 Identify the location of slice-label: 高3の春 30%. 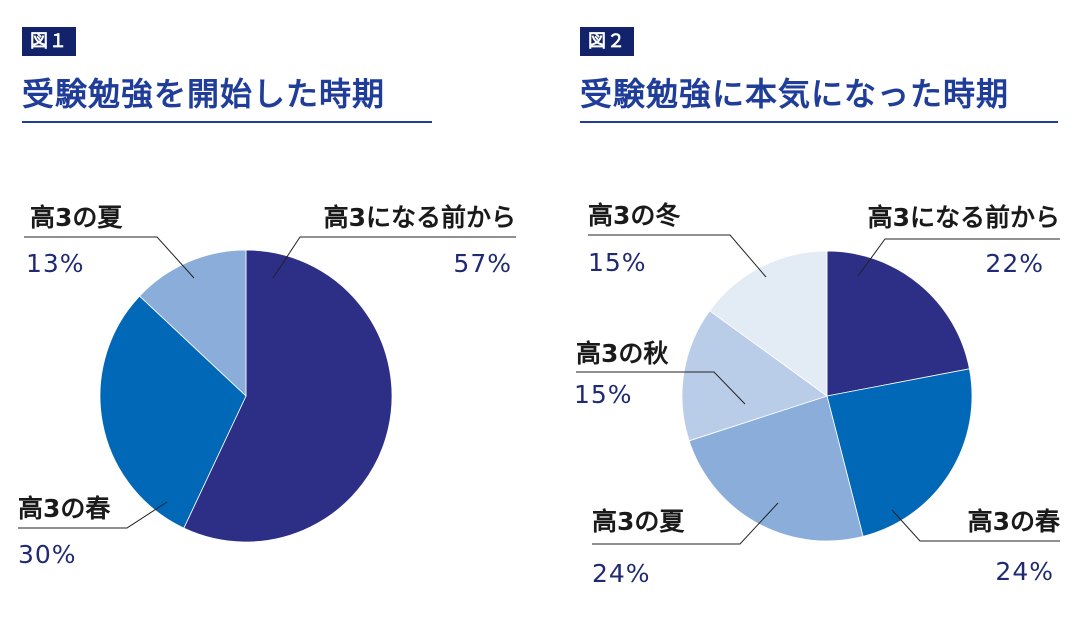
(93, 531).